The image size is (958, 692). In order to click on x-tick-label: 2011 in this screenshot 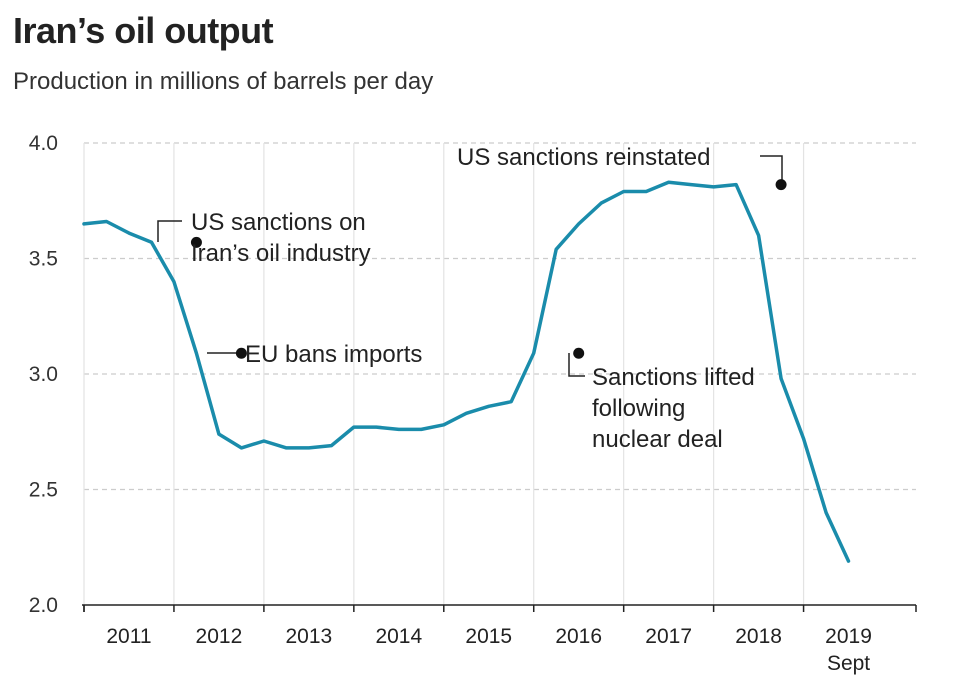, I will do `click(128, 636)`.